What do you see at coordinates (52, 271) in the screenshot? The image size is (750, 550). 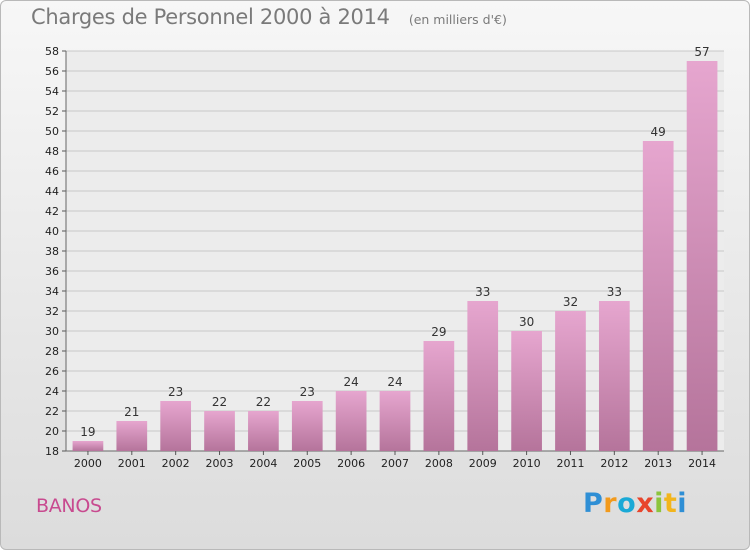 I see `y-tick-label: 36` at bounding box center [52, 271].